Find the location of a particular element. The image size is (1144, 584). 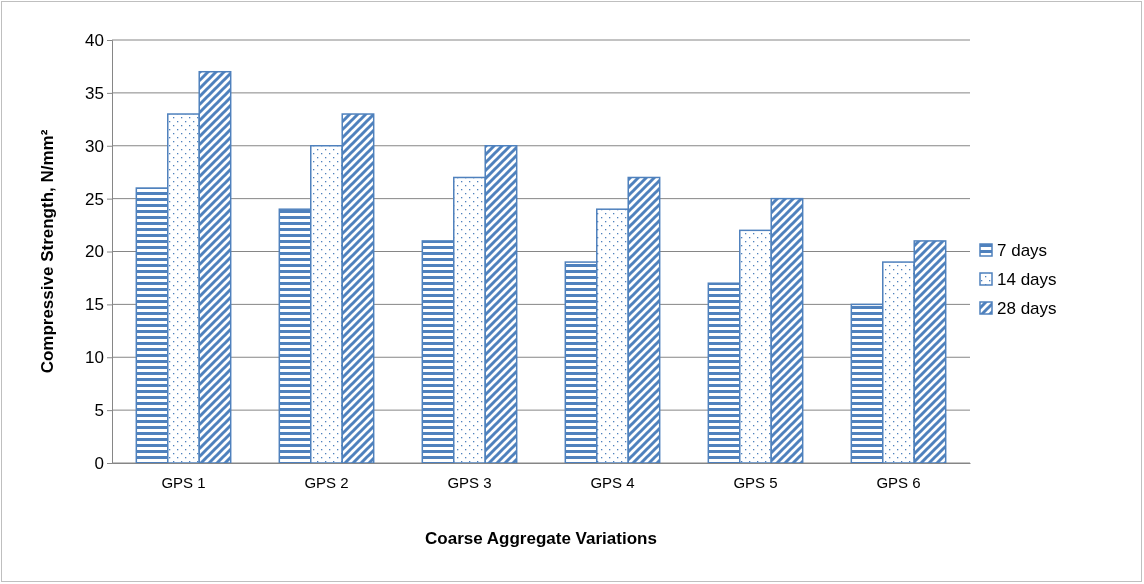

y-tick-label: 0 is located at coordinates (99, 463).